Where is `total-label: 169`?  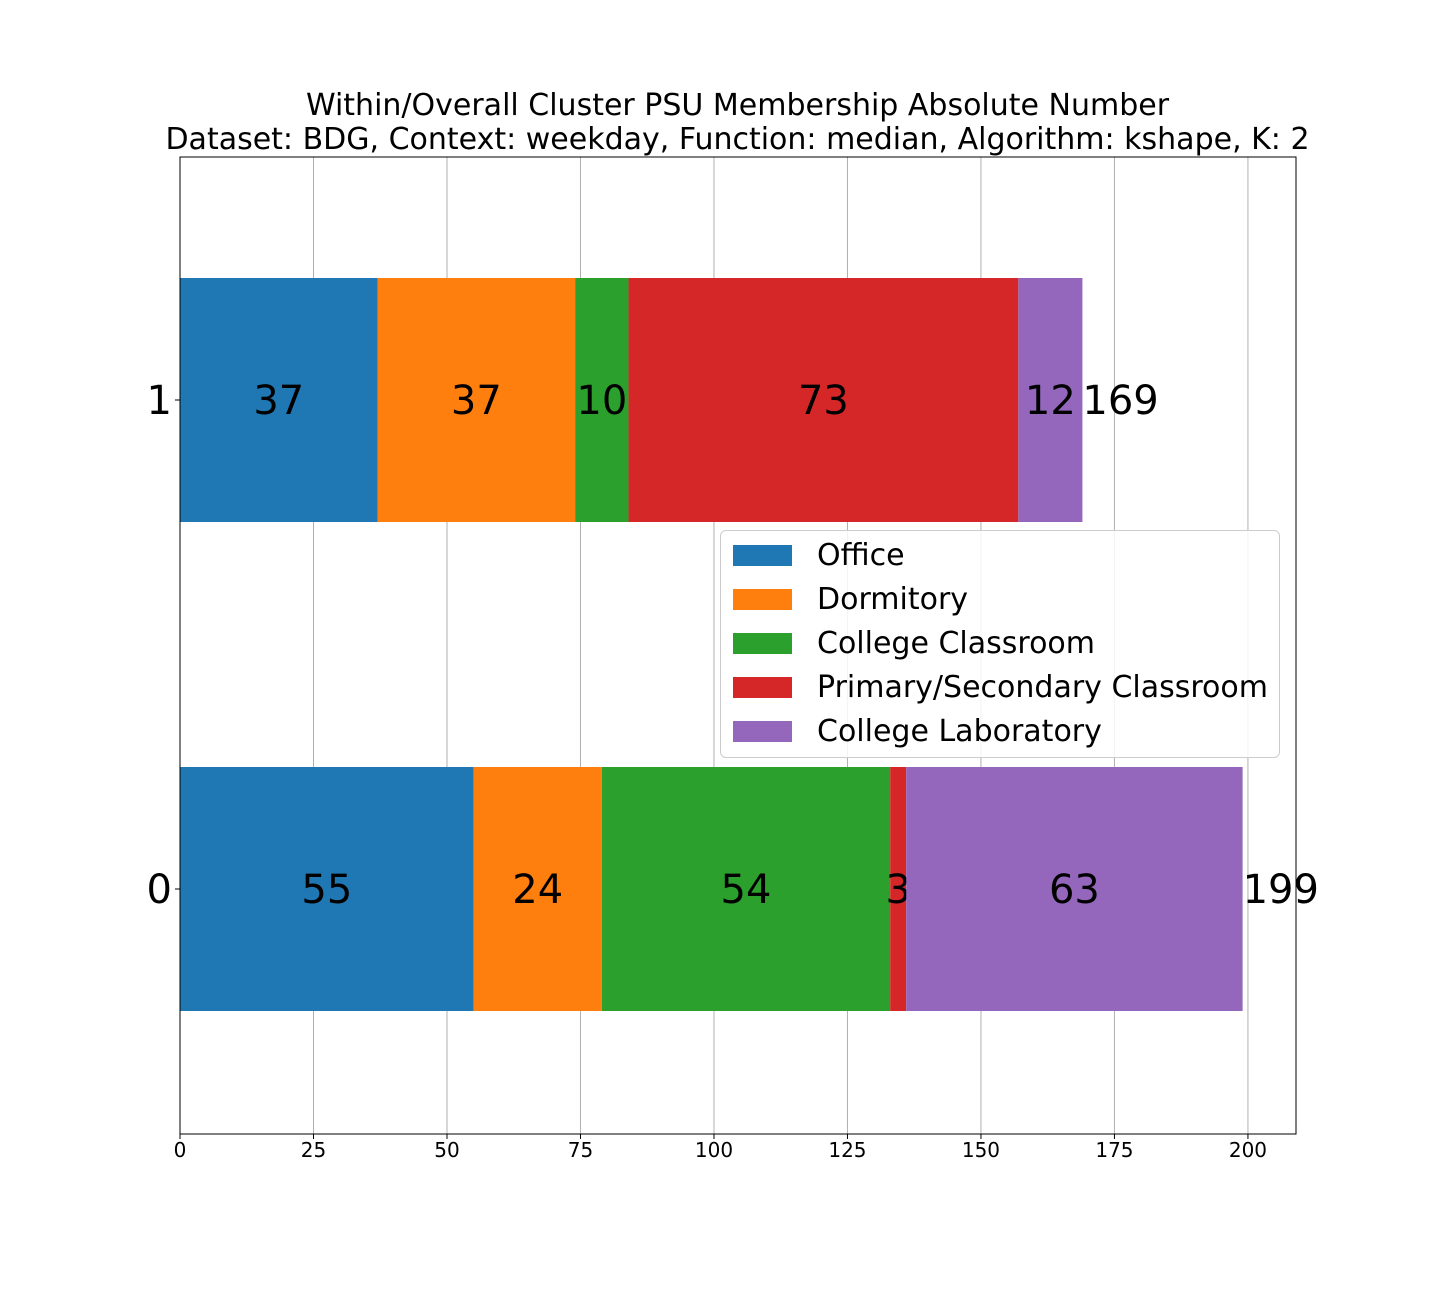 total-label: 169 is located at coordinates (1120, 401).